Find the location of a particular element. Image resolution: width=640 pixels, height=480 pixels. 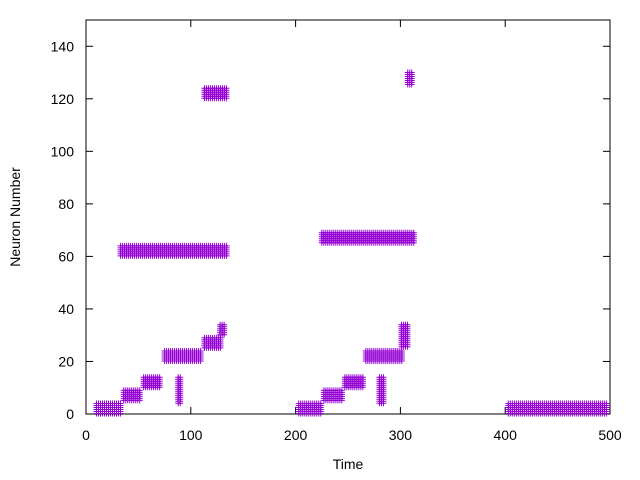

y-tick-label: 80 is located at coordinates (66, 204).